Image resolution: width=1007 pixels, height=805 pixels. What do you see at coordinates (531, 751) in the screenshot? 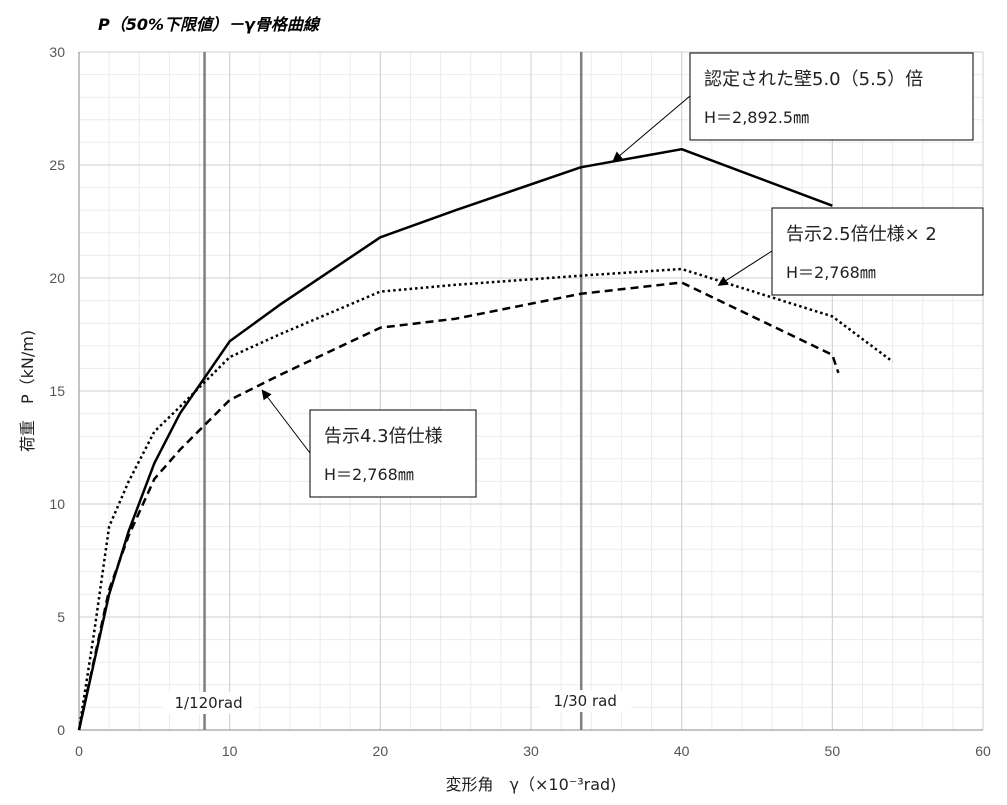
I see `x-tick-label: 30` at bounding box center [531, 751].